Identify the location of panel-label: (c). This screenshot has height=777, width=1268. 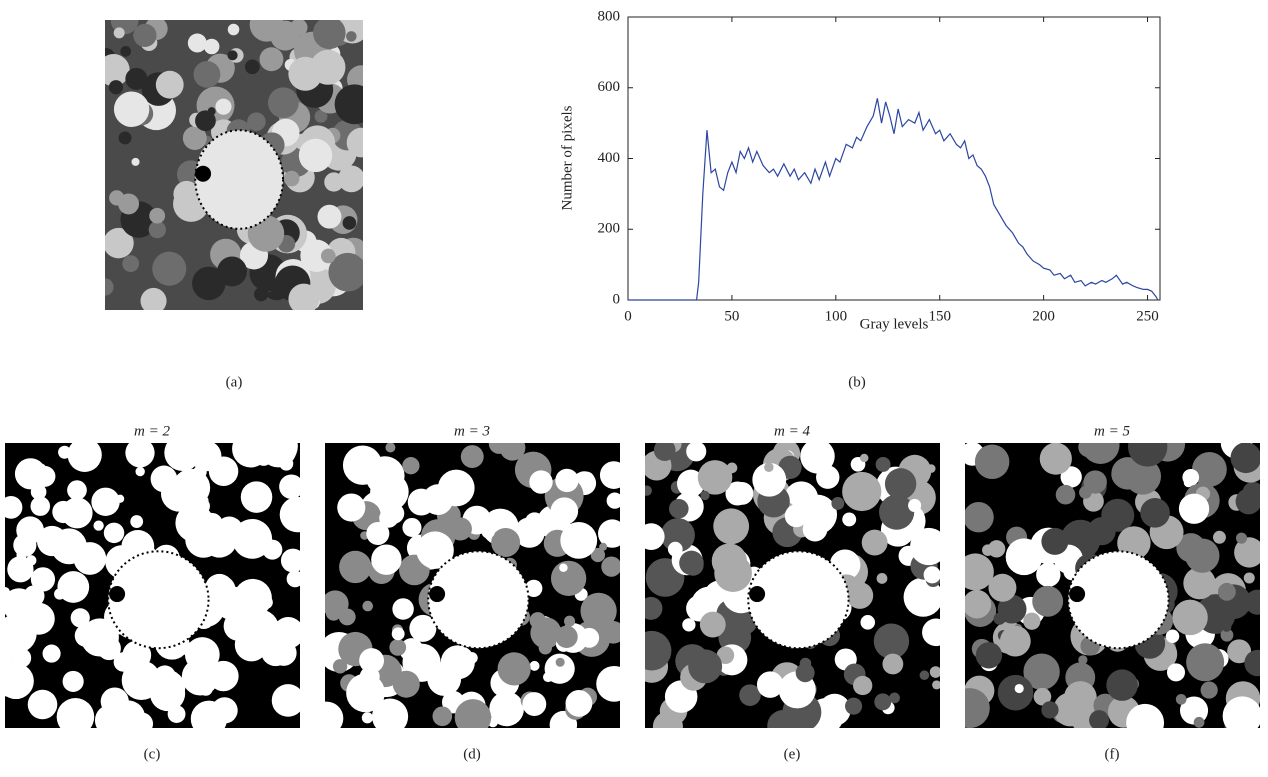
(152, 754).